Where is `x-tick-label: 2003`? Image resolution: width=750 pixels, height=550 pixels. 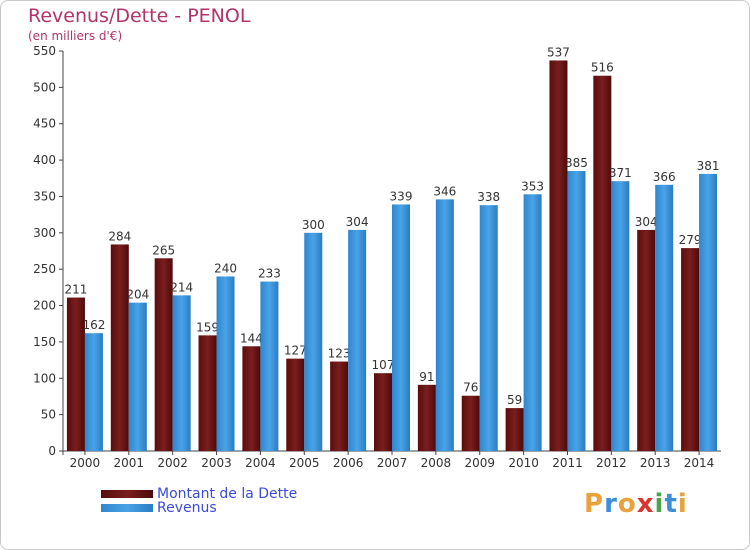 x-tick-label: 2003 is located at coordinates (216, 463).